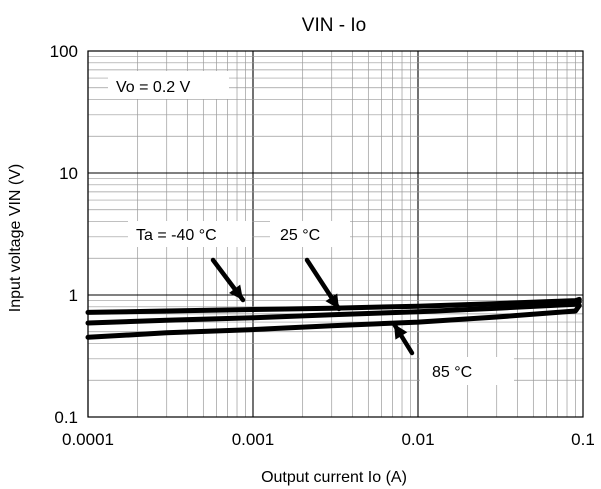 The image size is (601, 489). I want to click on annotation-label-2: 85 °C, so click(452, 372).